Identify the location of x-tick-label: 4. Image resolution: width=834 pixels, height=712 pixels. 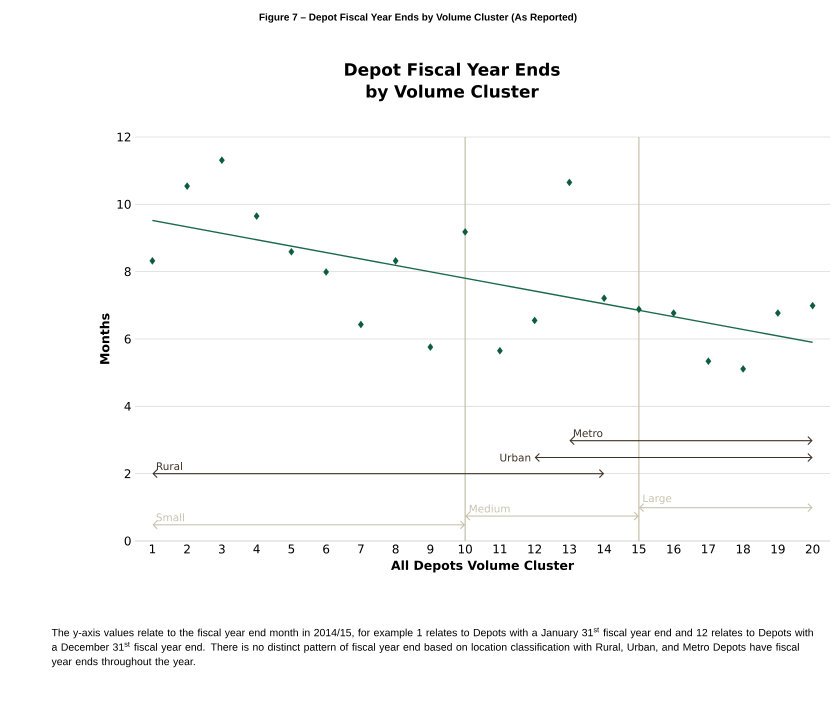
(256, 549).